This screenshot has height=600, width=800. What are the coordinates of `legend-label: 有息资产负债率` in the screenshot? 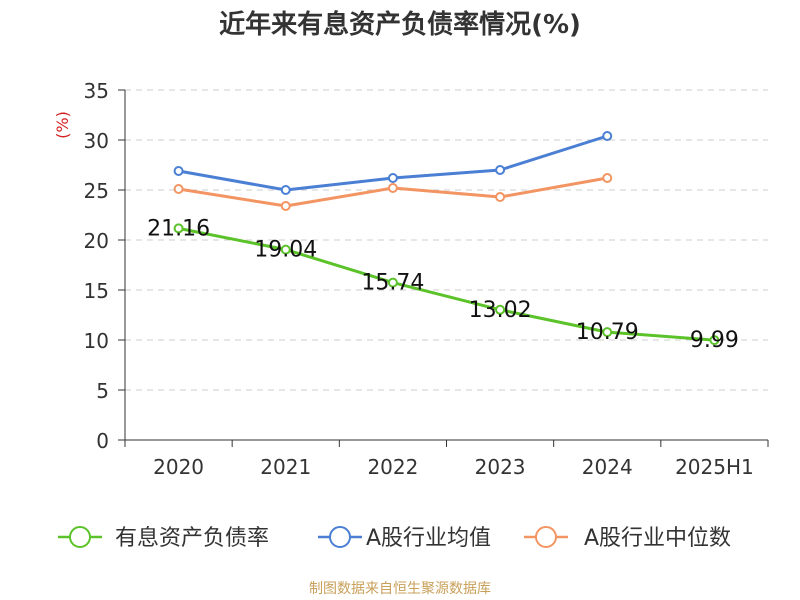 It's located at (192, 538).